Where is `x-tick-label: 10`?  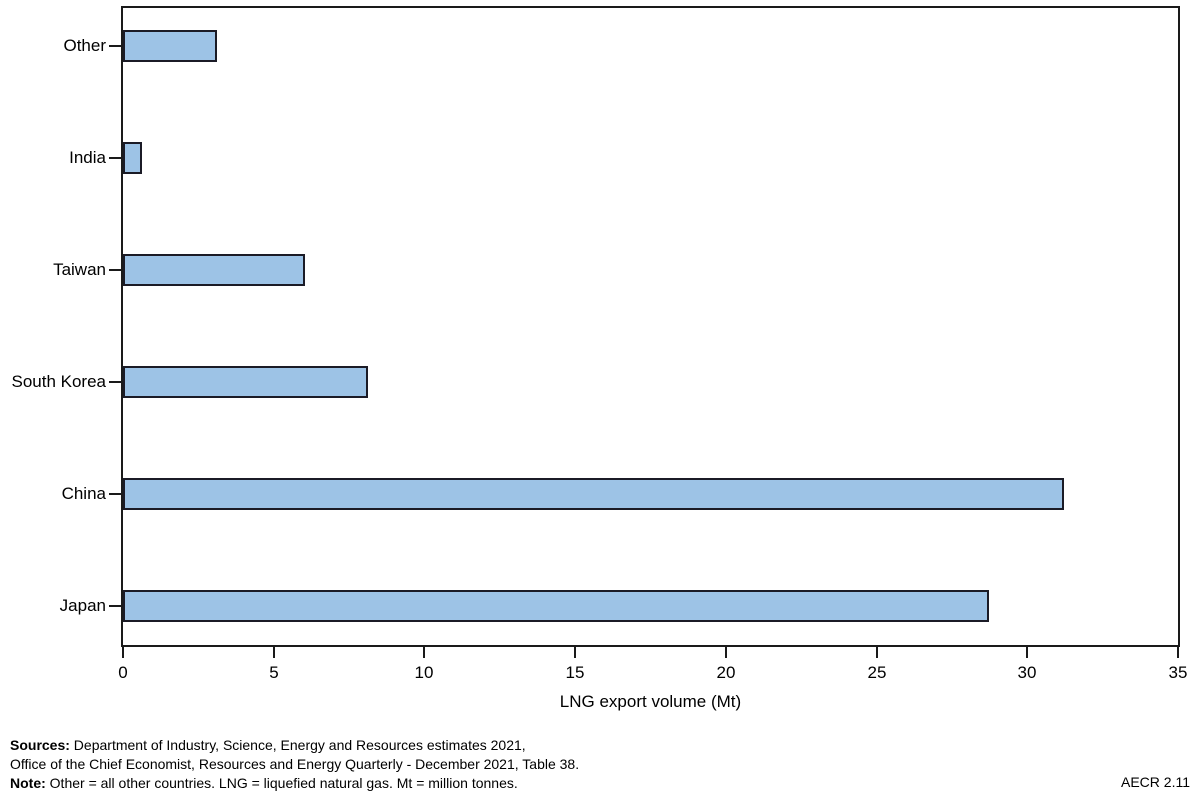 x-tick-label: 10 is located at coordinates (424, 672).